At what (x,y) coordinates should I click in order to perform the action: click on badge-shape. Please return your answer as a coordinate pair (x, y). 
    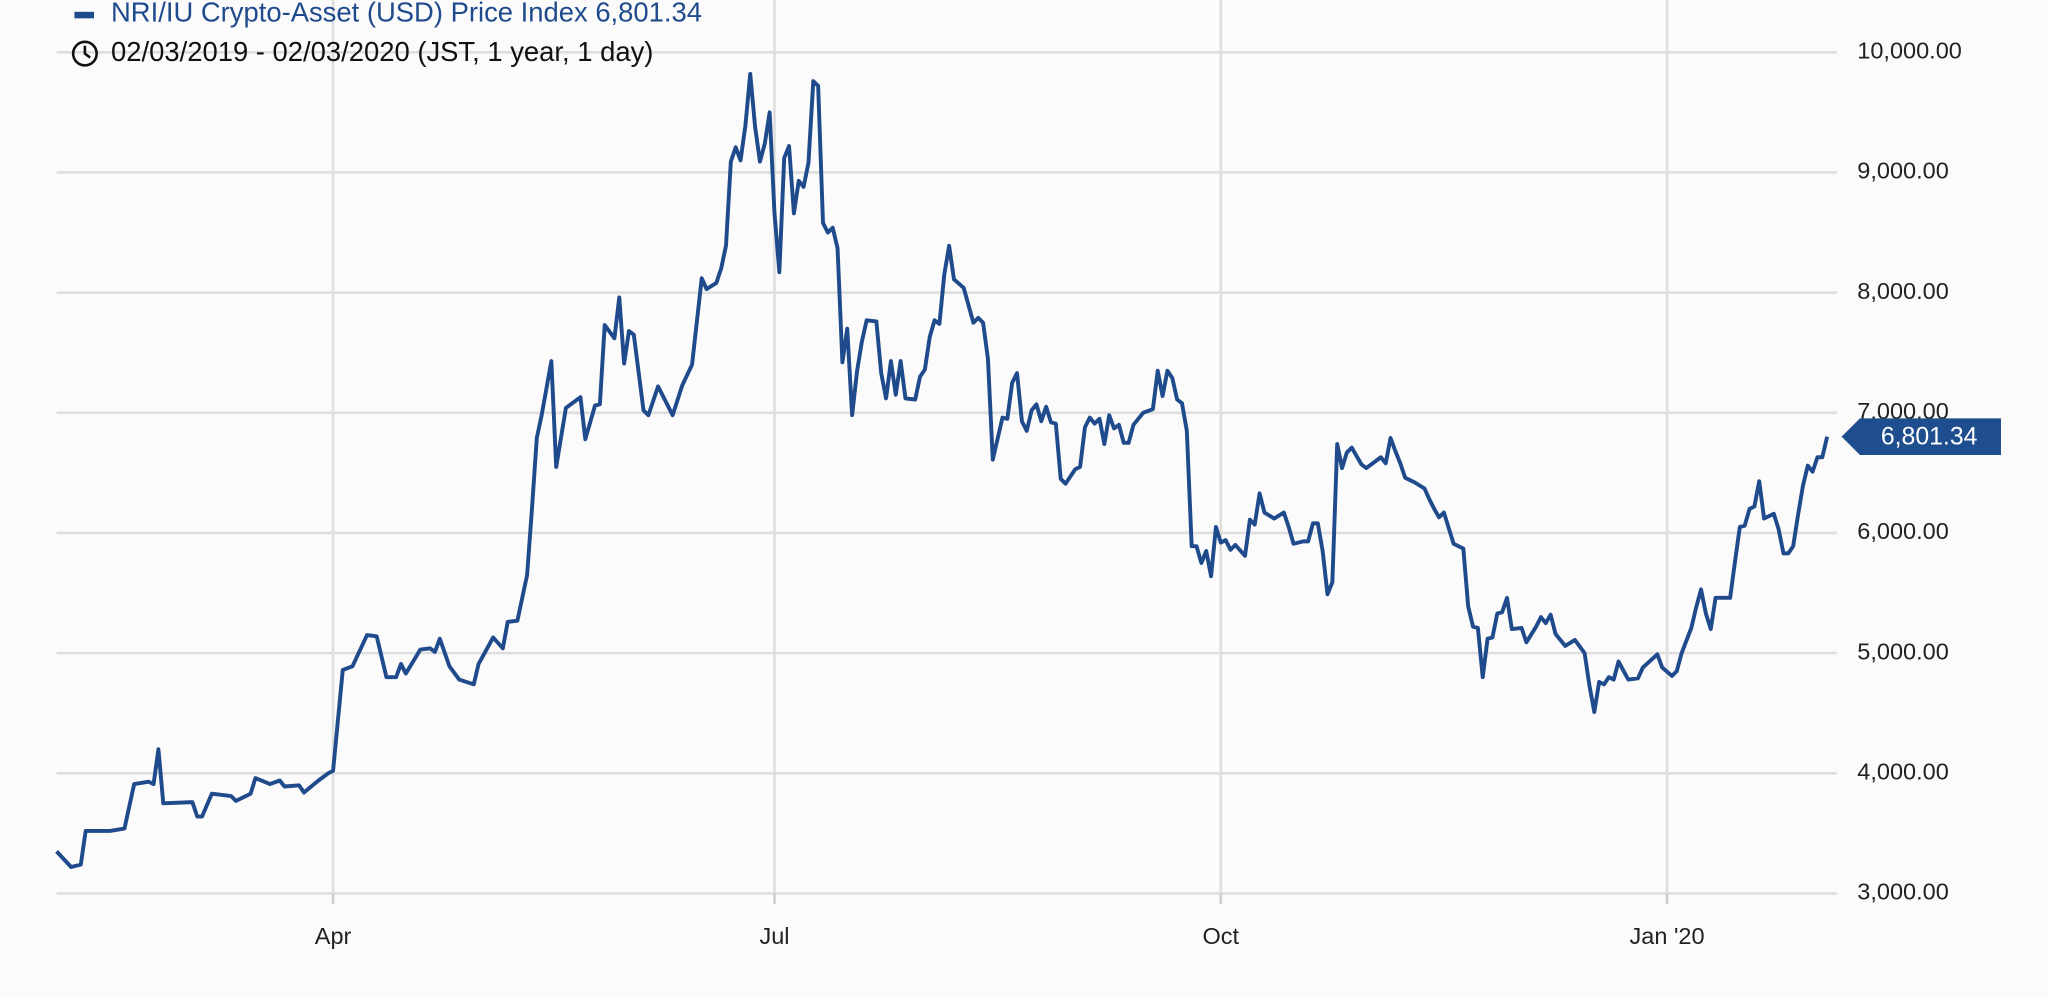
    Looking at the image, I should click on (1921, 436).